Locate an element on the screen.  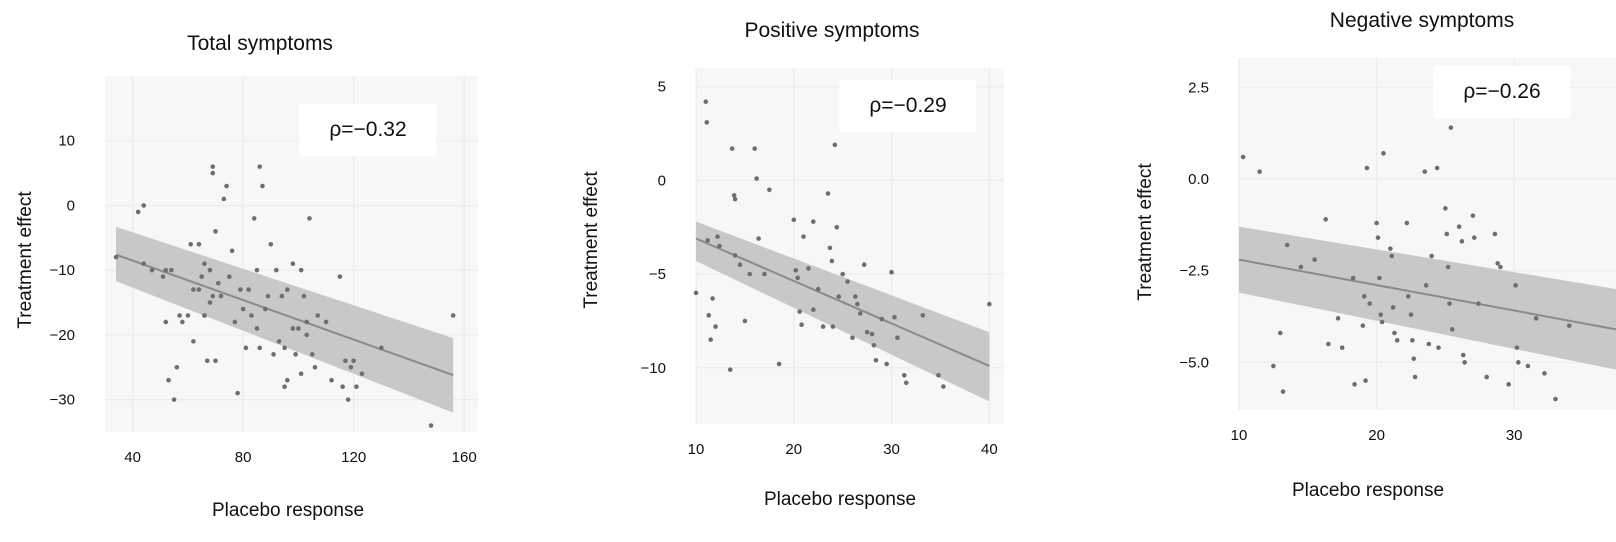
chart-title: Negative symptoms is located at coordinates (1422, 20).